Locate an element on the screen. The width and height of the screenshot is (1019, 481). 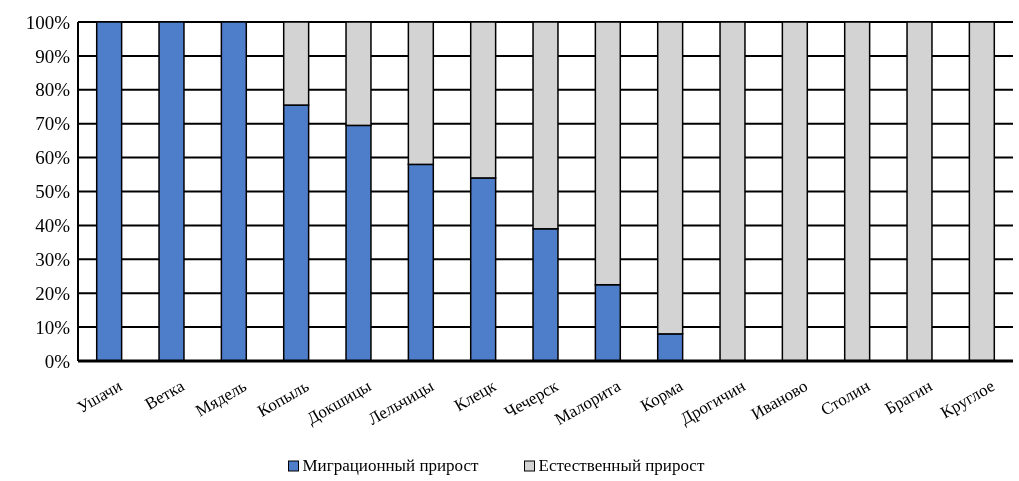
y-tick-label: 20% is located at coordinates (53, 293).